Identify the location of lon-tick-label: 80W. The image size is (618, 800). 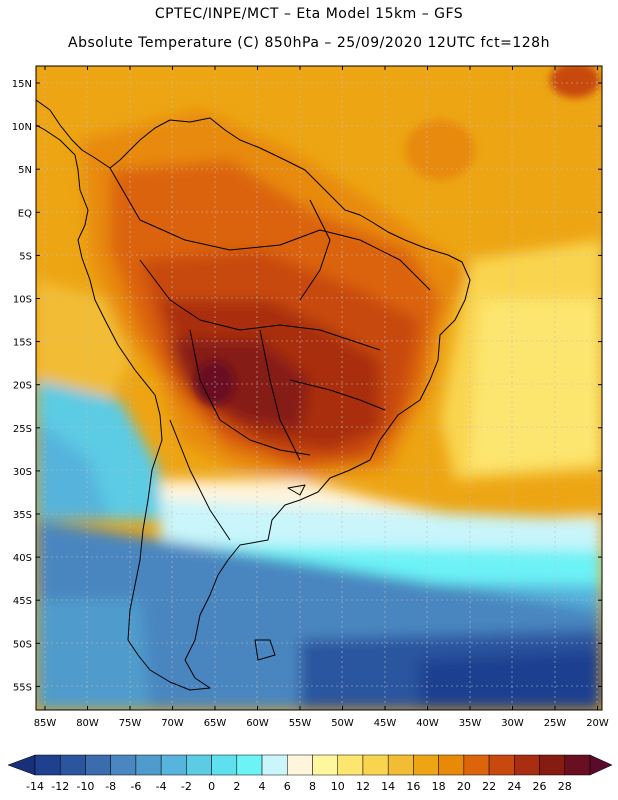
(87, 723).